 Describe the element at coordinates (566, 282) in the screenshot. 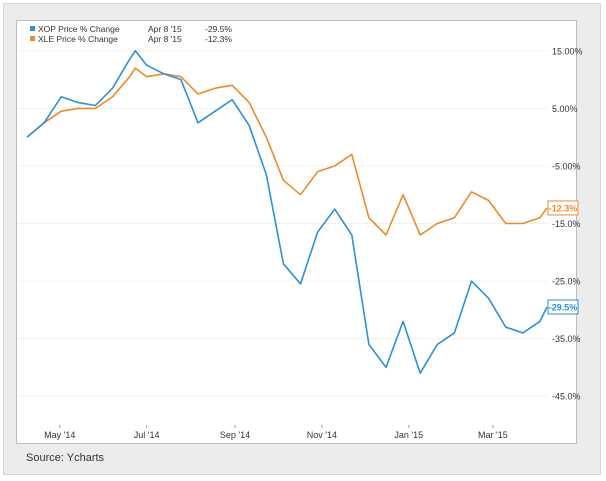

I see `y-tick-label: -25.0%` at that location.